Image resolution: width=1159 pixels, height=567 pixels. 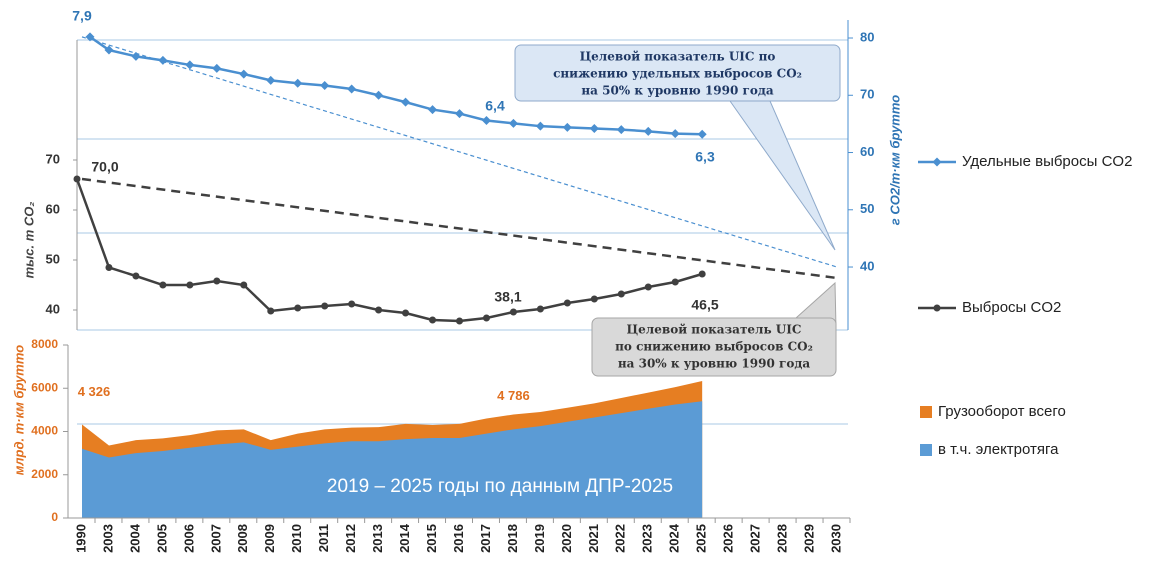 I want to click on data-label: 4 786, so click(x=513, y=395).